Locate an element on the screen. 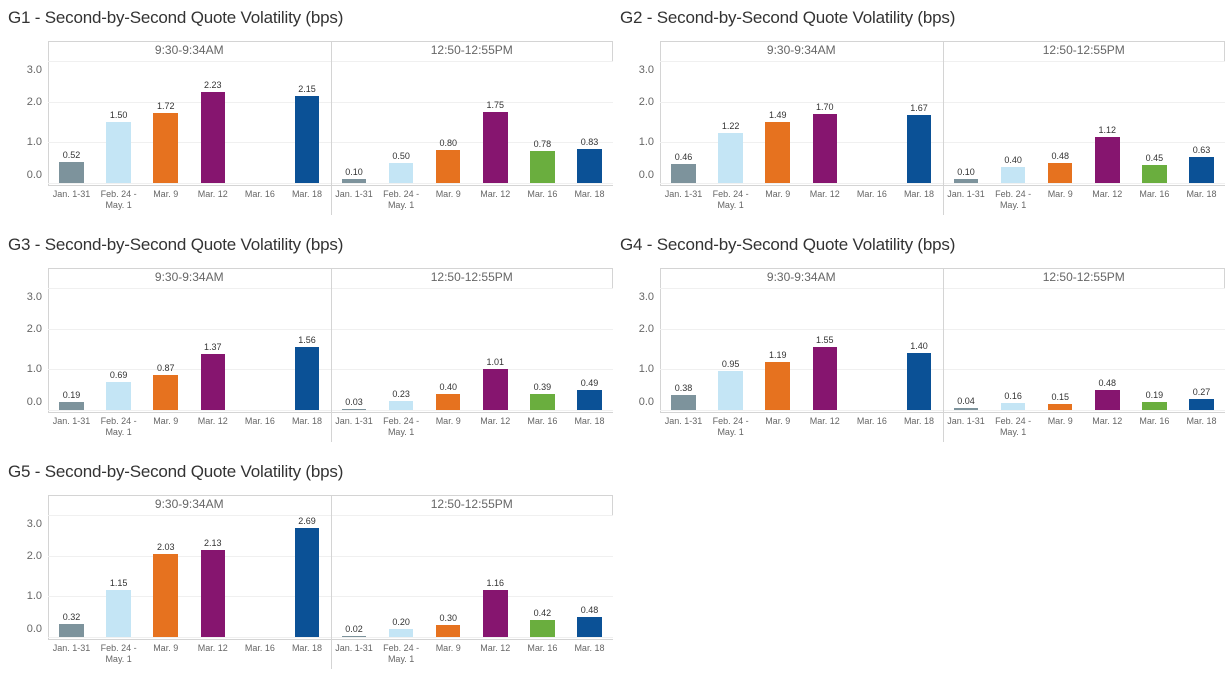 The width and height of the screenshot is (1231, 679). value-label: 0.19 is located at coordinates (1154, 395).